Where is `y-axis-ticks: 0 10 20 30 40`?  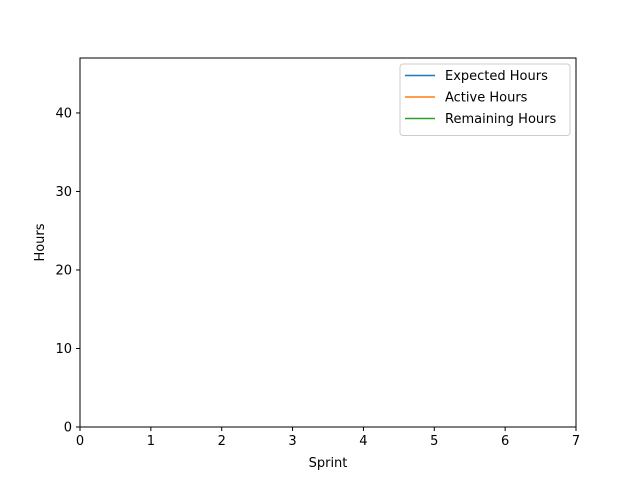 y-axis-ticks: 0 10 20 30 40 is located at coordinates (67, 271).